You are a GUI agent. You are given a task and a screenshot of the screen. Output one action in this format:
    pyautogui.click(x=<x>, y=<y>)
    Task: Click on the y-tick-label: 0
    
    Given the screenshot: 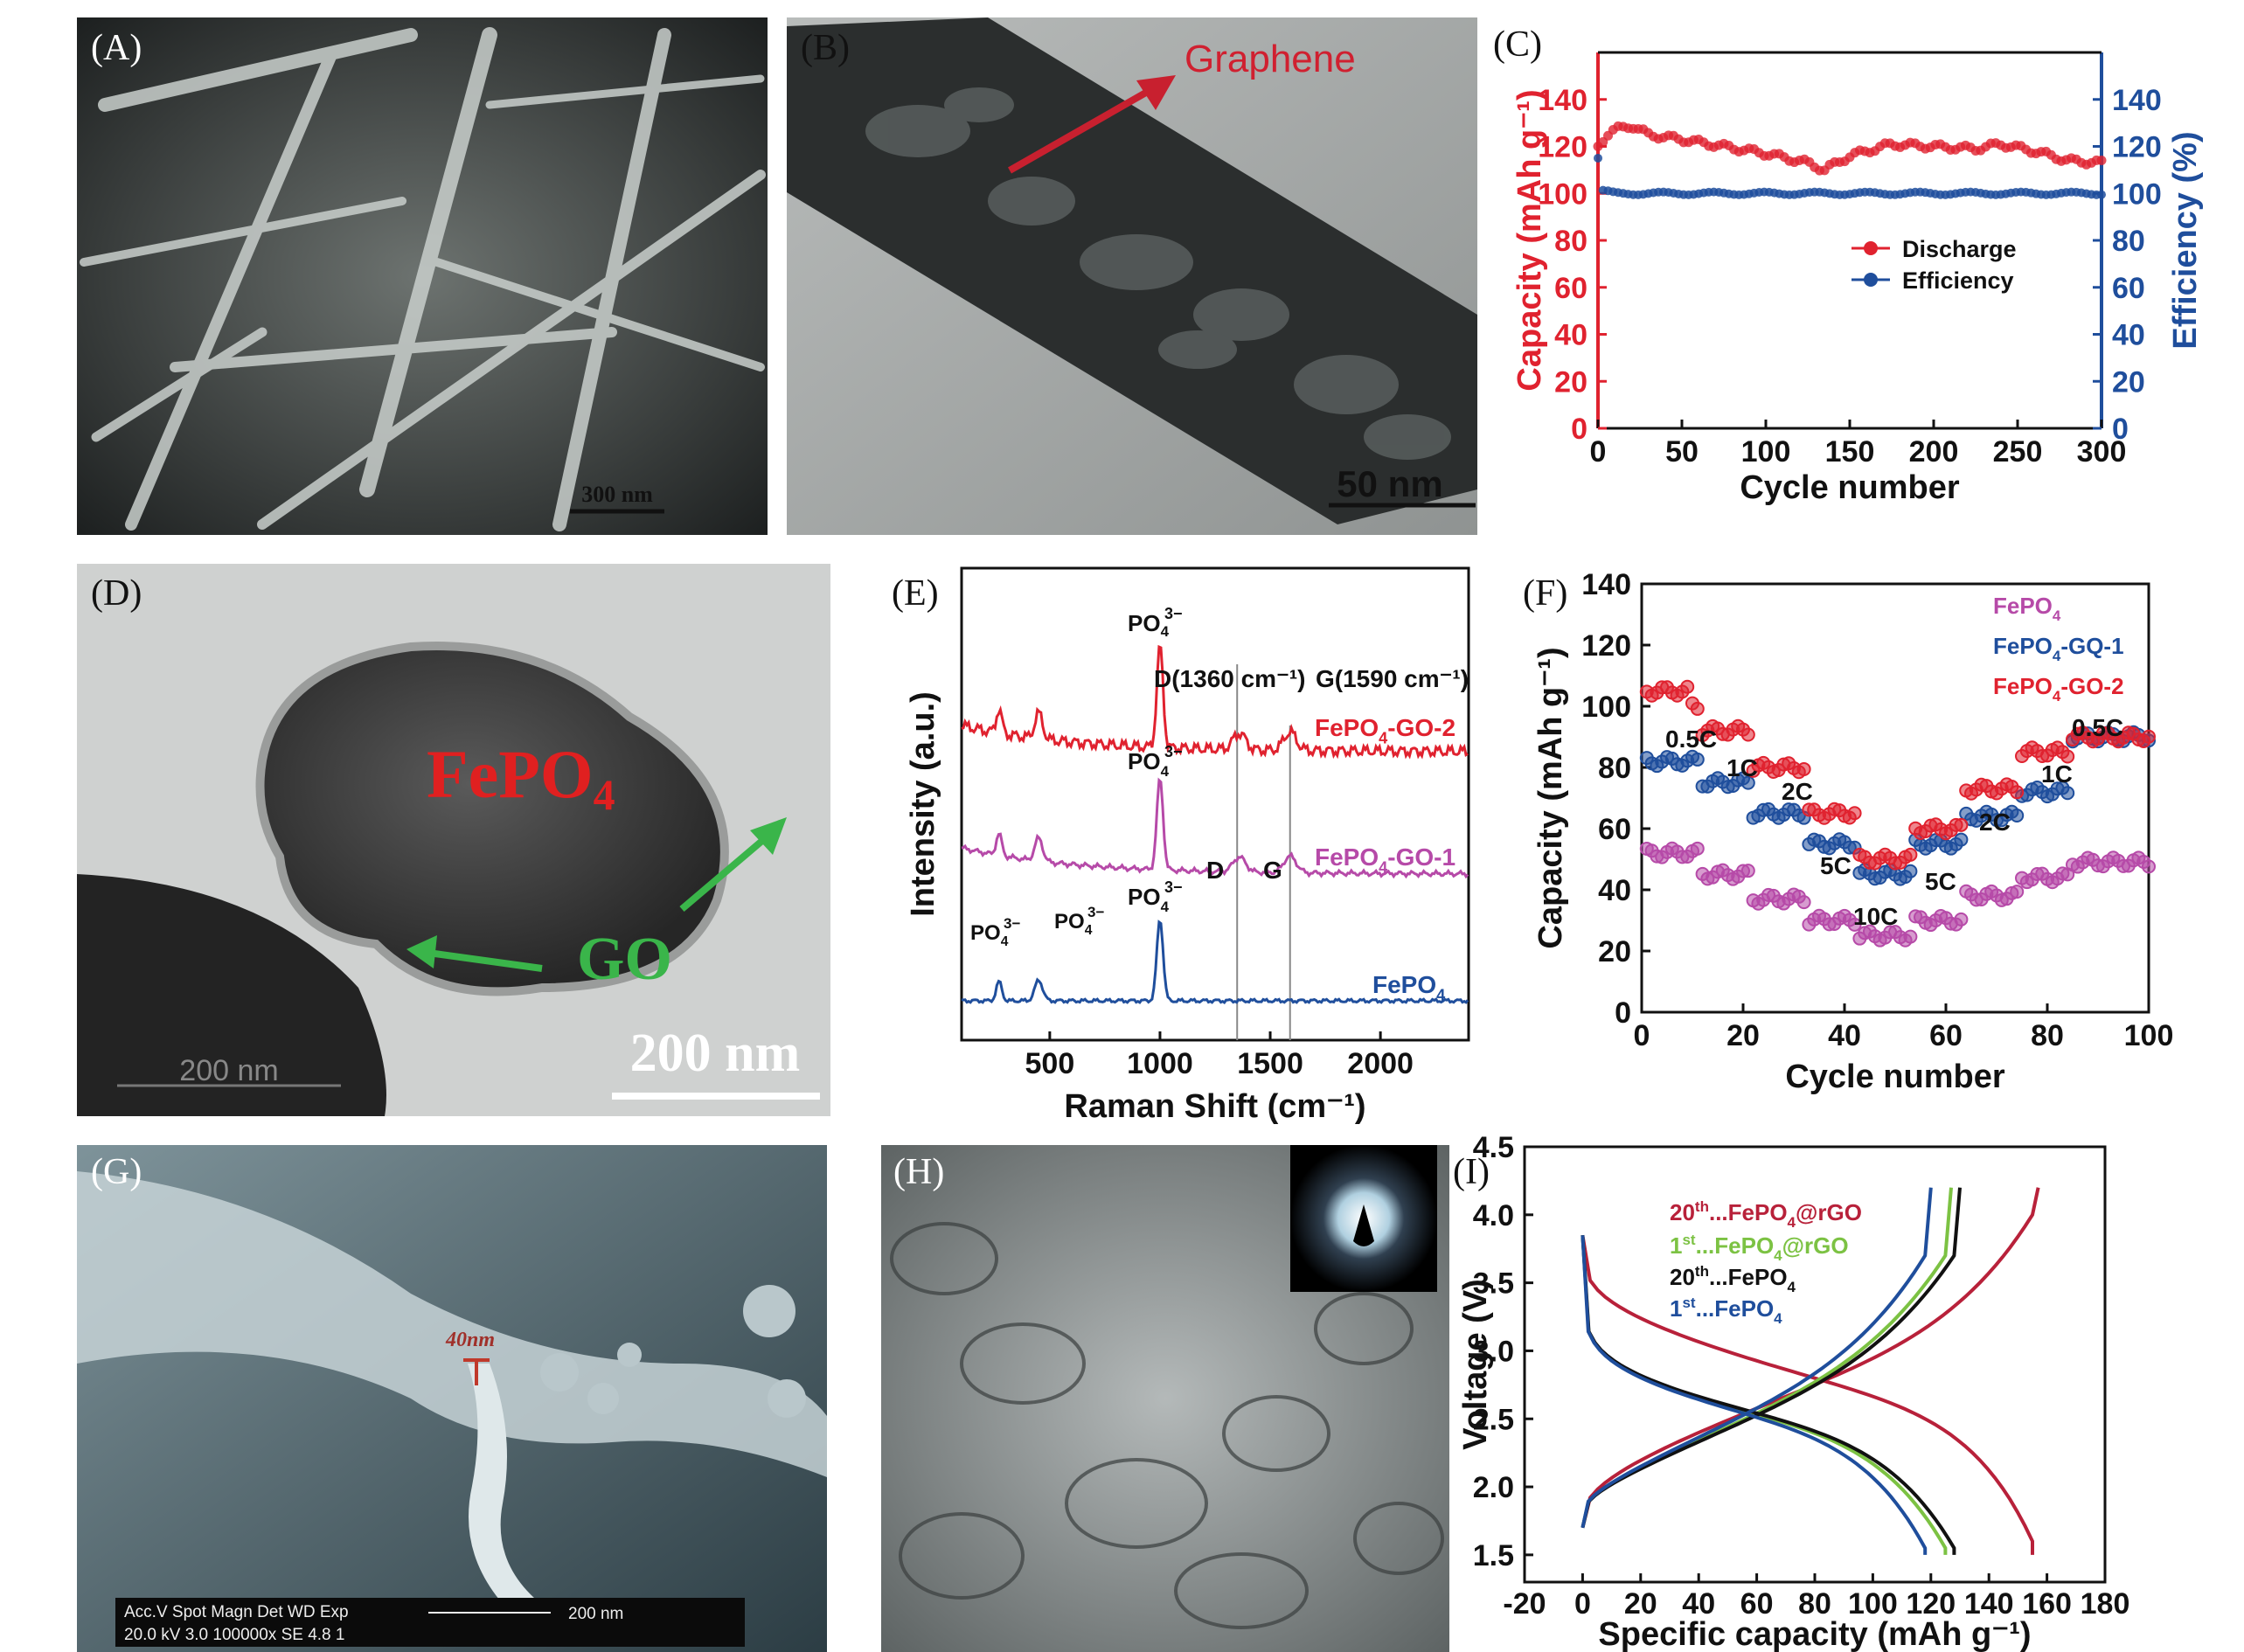 What is the action you would take?
    pyautogui.click(x=1579, y=430)
    